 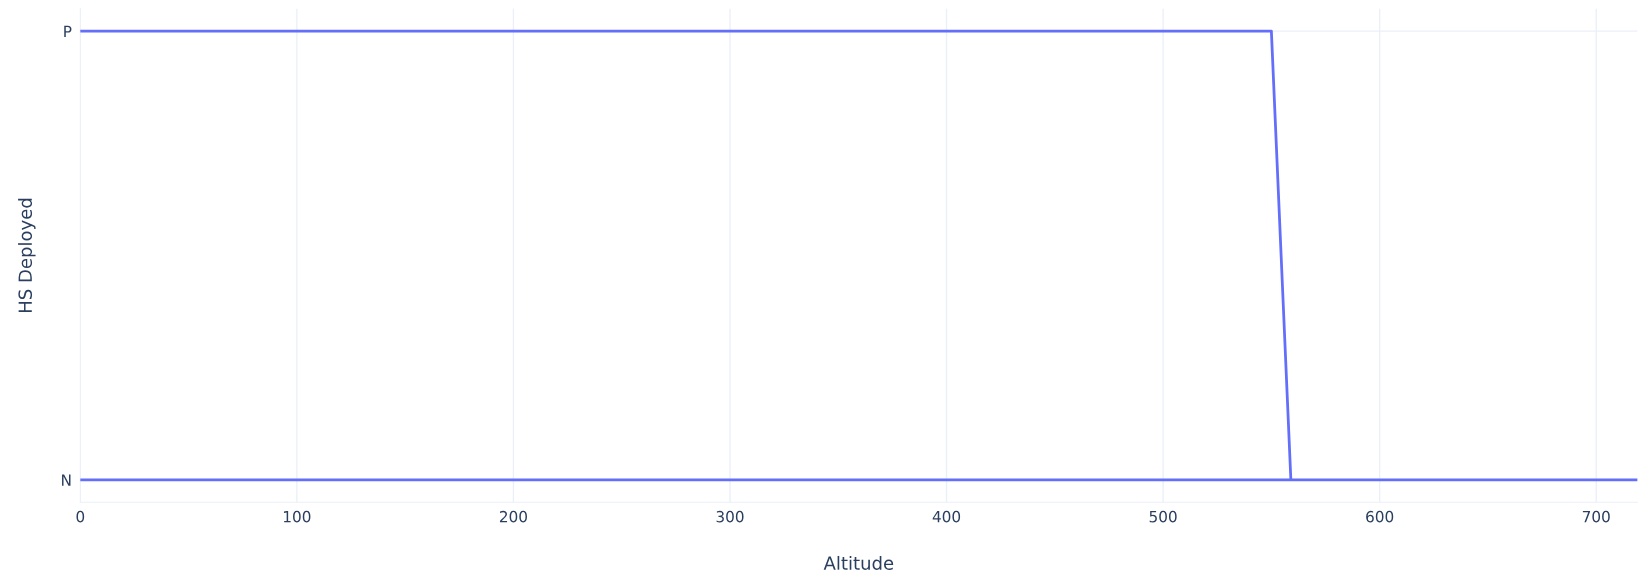 I want to click on x-tick-label: 200, so click(x=513, y=516).